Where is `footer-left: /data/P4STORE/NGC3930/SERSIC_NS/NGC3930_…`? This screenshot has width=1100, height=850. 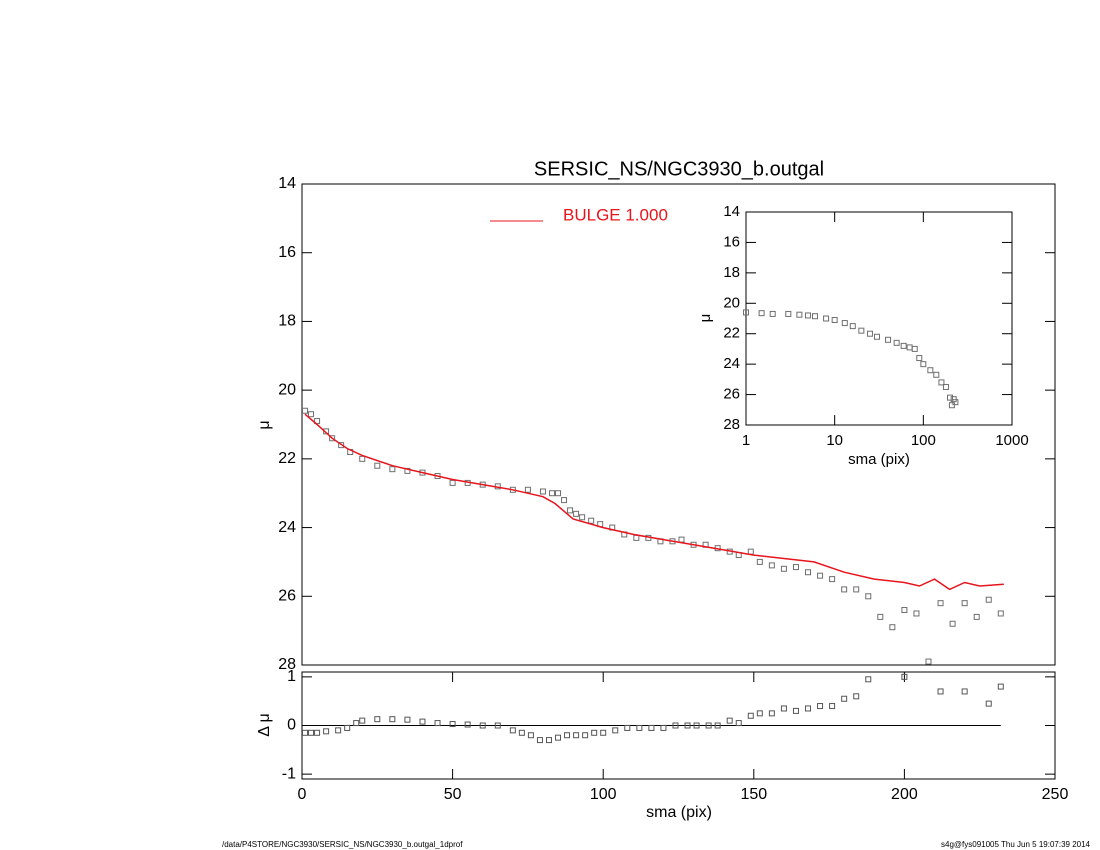 footer-left: /data/P4STORE/NGC3930/SERSIC_NS/NGC3930_… is located at coordinates (342, 844).